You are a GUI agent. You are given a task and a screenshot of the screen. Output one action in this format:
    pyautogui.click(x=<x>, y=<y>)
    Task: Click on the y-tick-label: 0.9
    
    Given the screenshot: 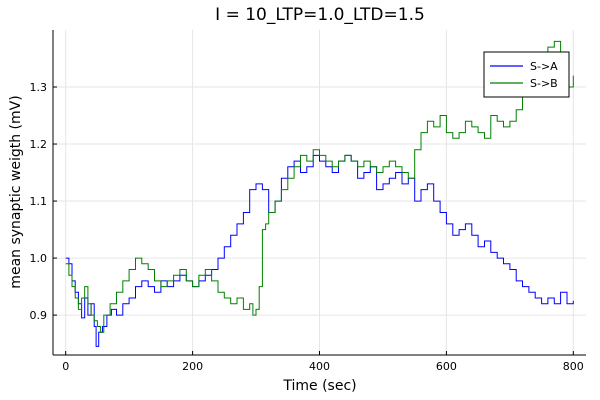 What is the action you would take?
    pyautogui.click(x=39, y=315)
    